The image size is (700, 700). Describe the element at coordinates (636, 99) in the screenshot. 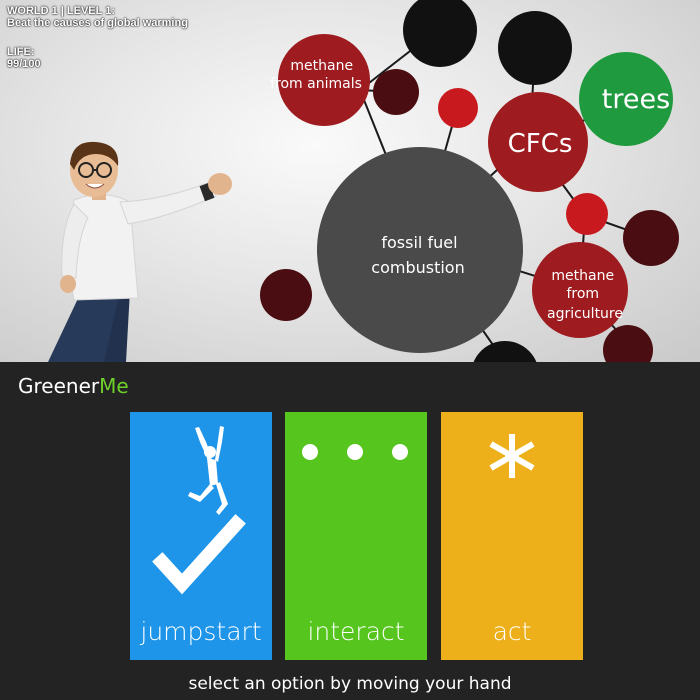

I see `trees-label: trees` at that location.